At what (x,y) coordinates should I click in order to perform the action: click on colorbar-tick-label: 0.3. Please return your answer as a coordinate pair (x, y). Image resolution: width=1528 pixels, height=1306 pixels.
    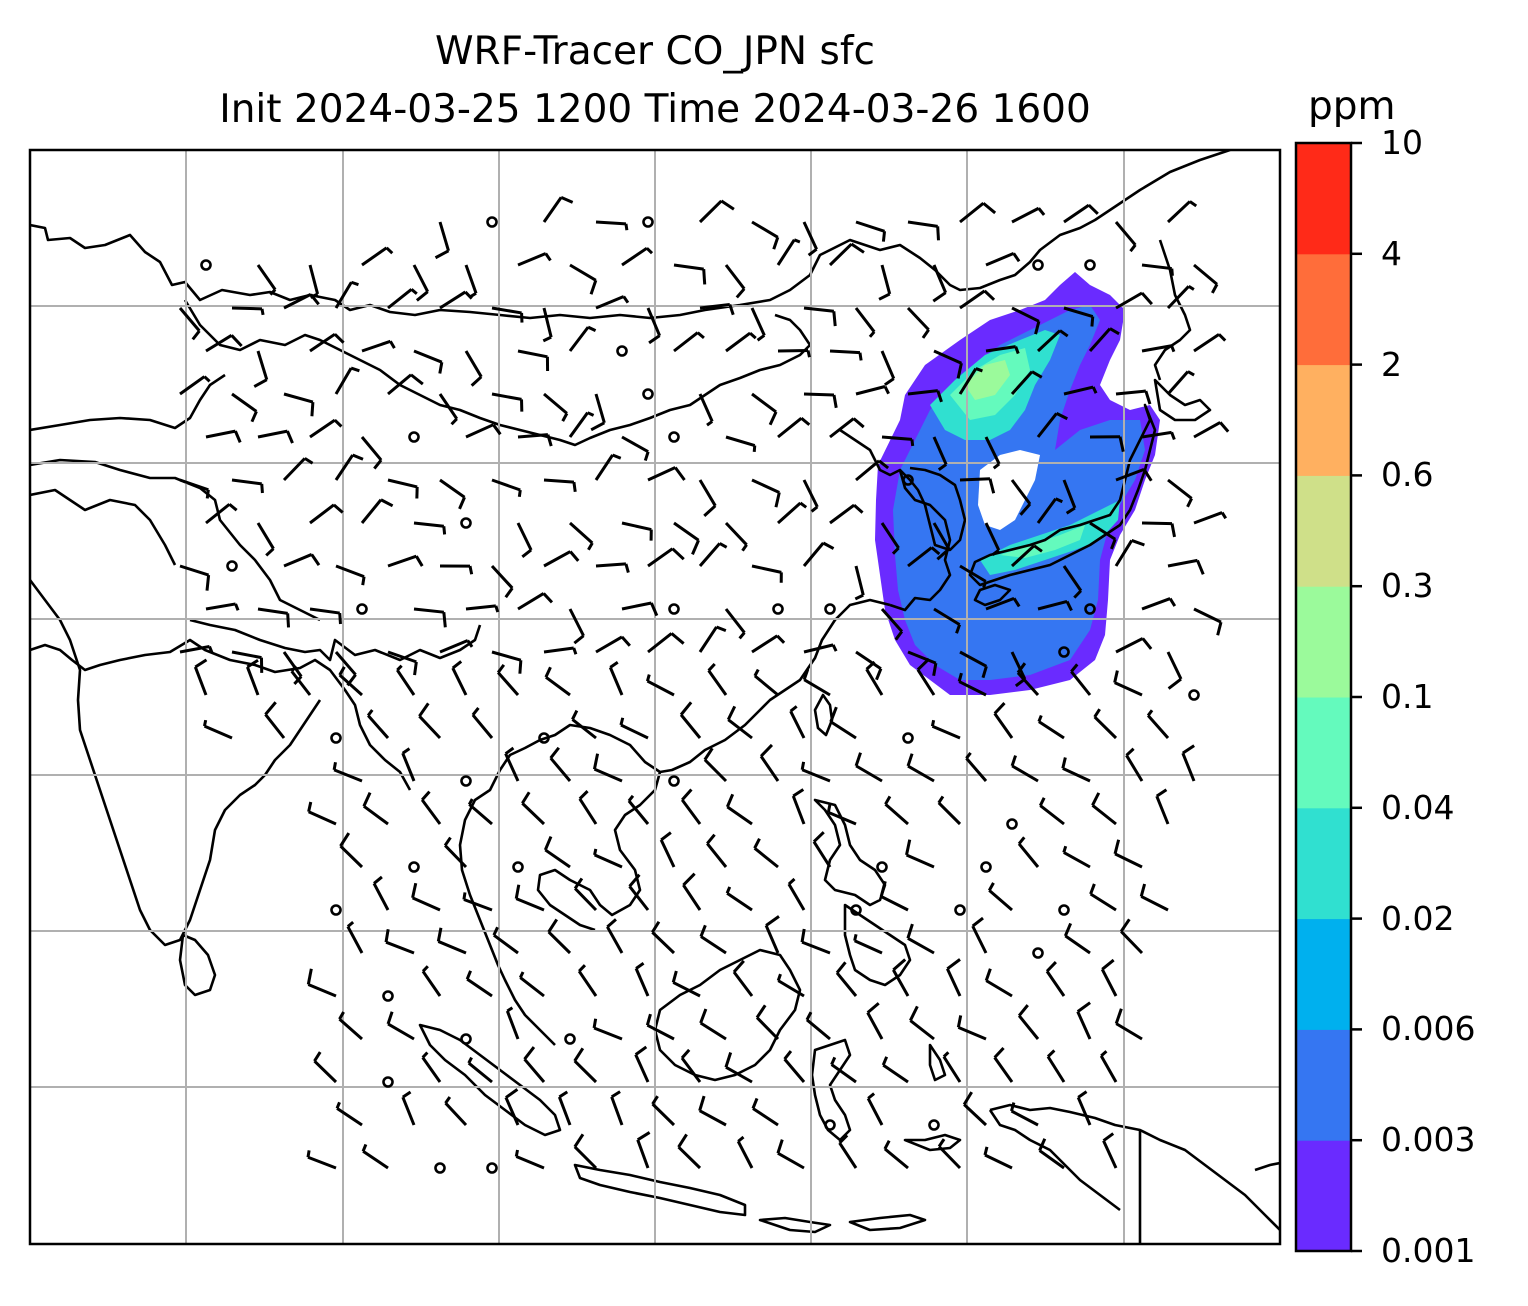
    Looking at the image, I should click on (1407, 586).